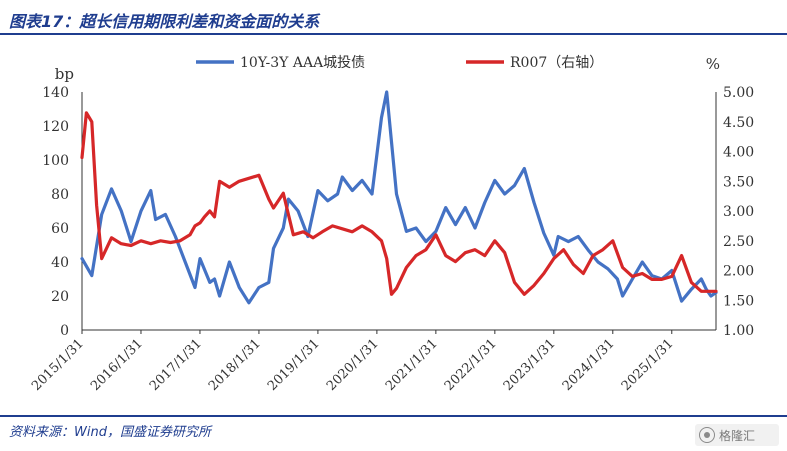 The height and width of the screenshot is (451, 787). What do you see at coordinates (589, 365) in the screenshot?
I see `x-tick-label: 2024/1/31` at bounding box center [589, 365].